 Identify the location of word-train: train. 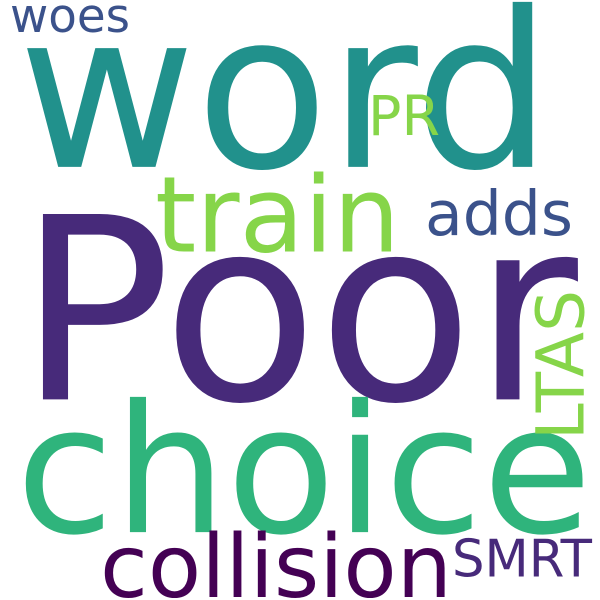
(277, 215).